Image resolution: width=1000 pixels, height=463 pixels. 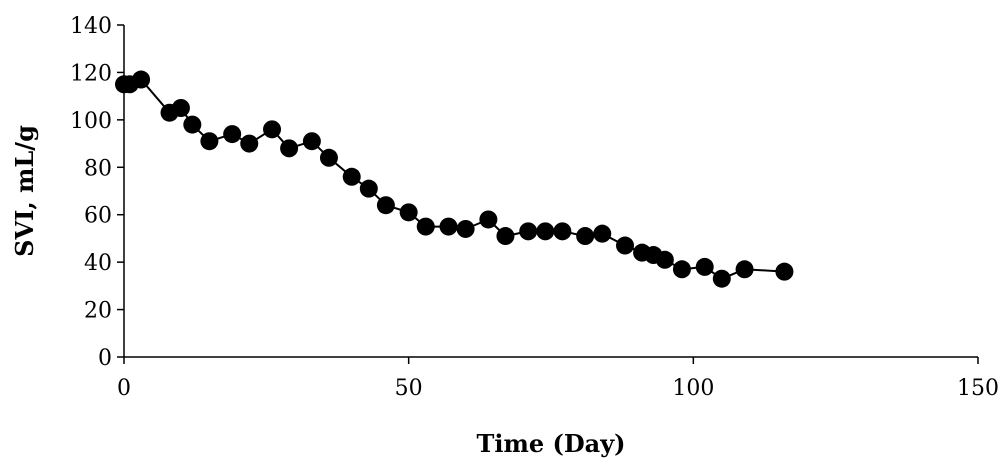 I want to click on x-tick-label: 50, so click(x=409, y=388).